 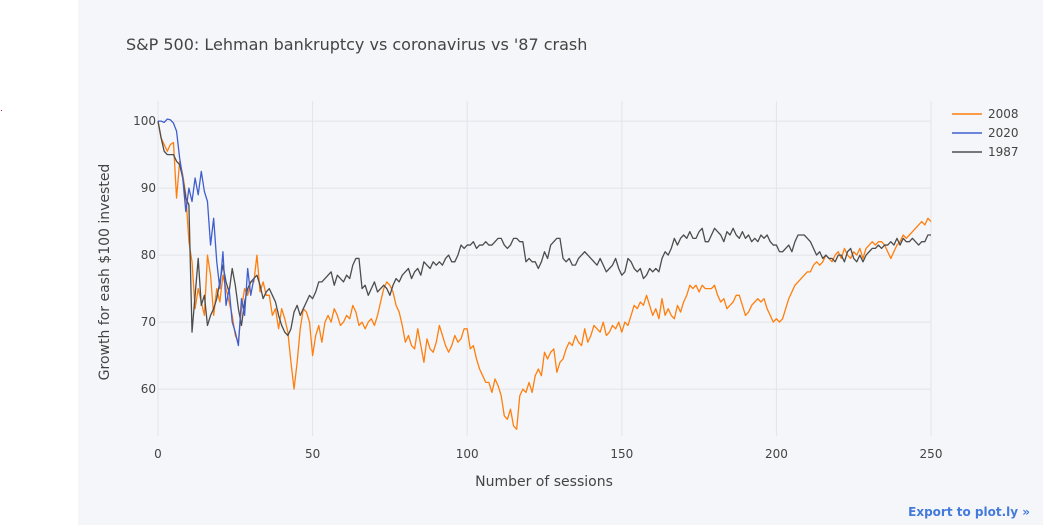 I want to click on legend-item-2020: 2020, so click(x=985, y=133).